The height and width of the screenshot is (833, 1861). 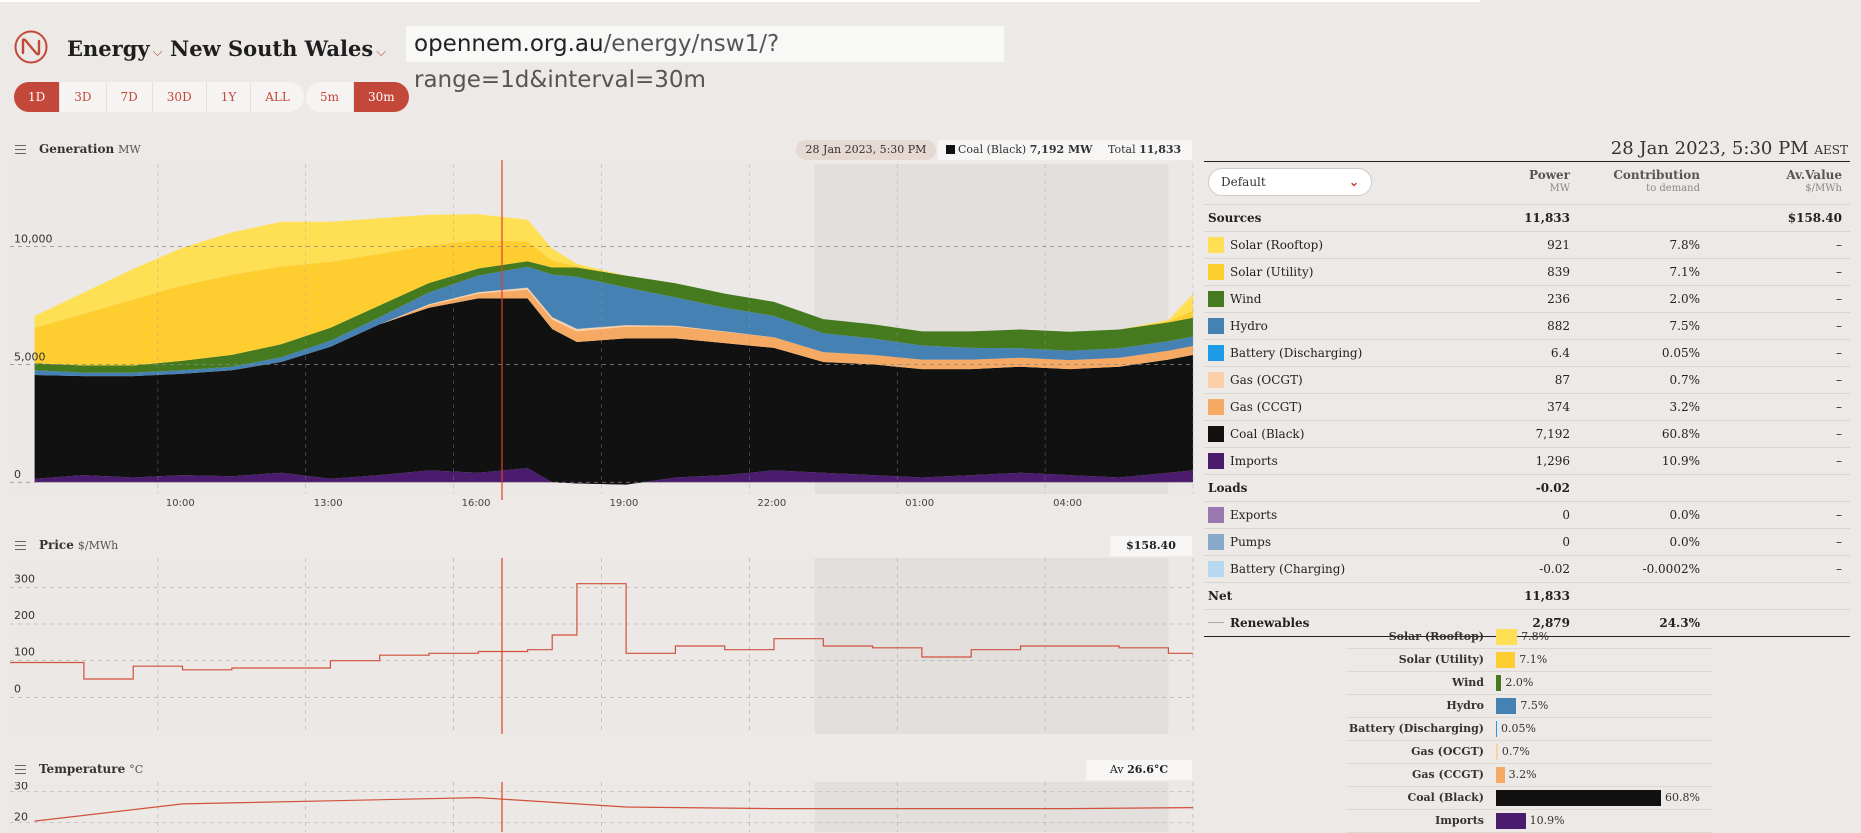 What do you see at coordinates (992, 149) in the screenshot?
I see `hover-fuel: Coal (Black)` at bounding box center [992, 149].